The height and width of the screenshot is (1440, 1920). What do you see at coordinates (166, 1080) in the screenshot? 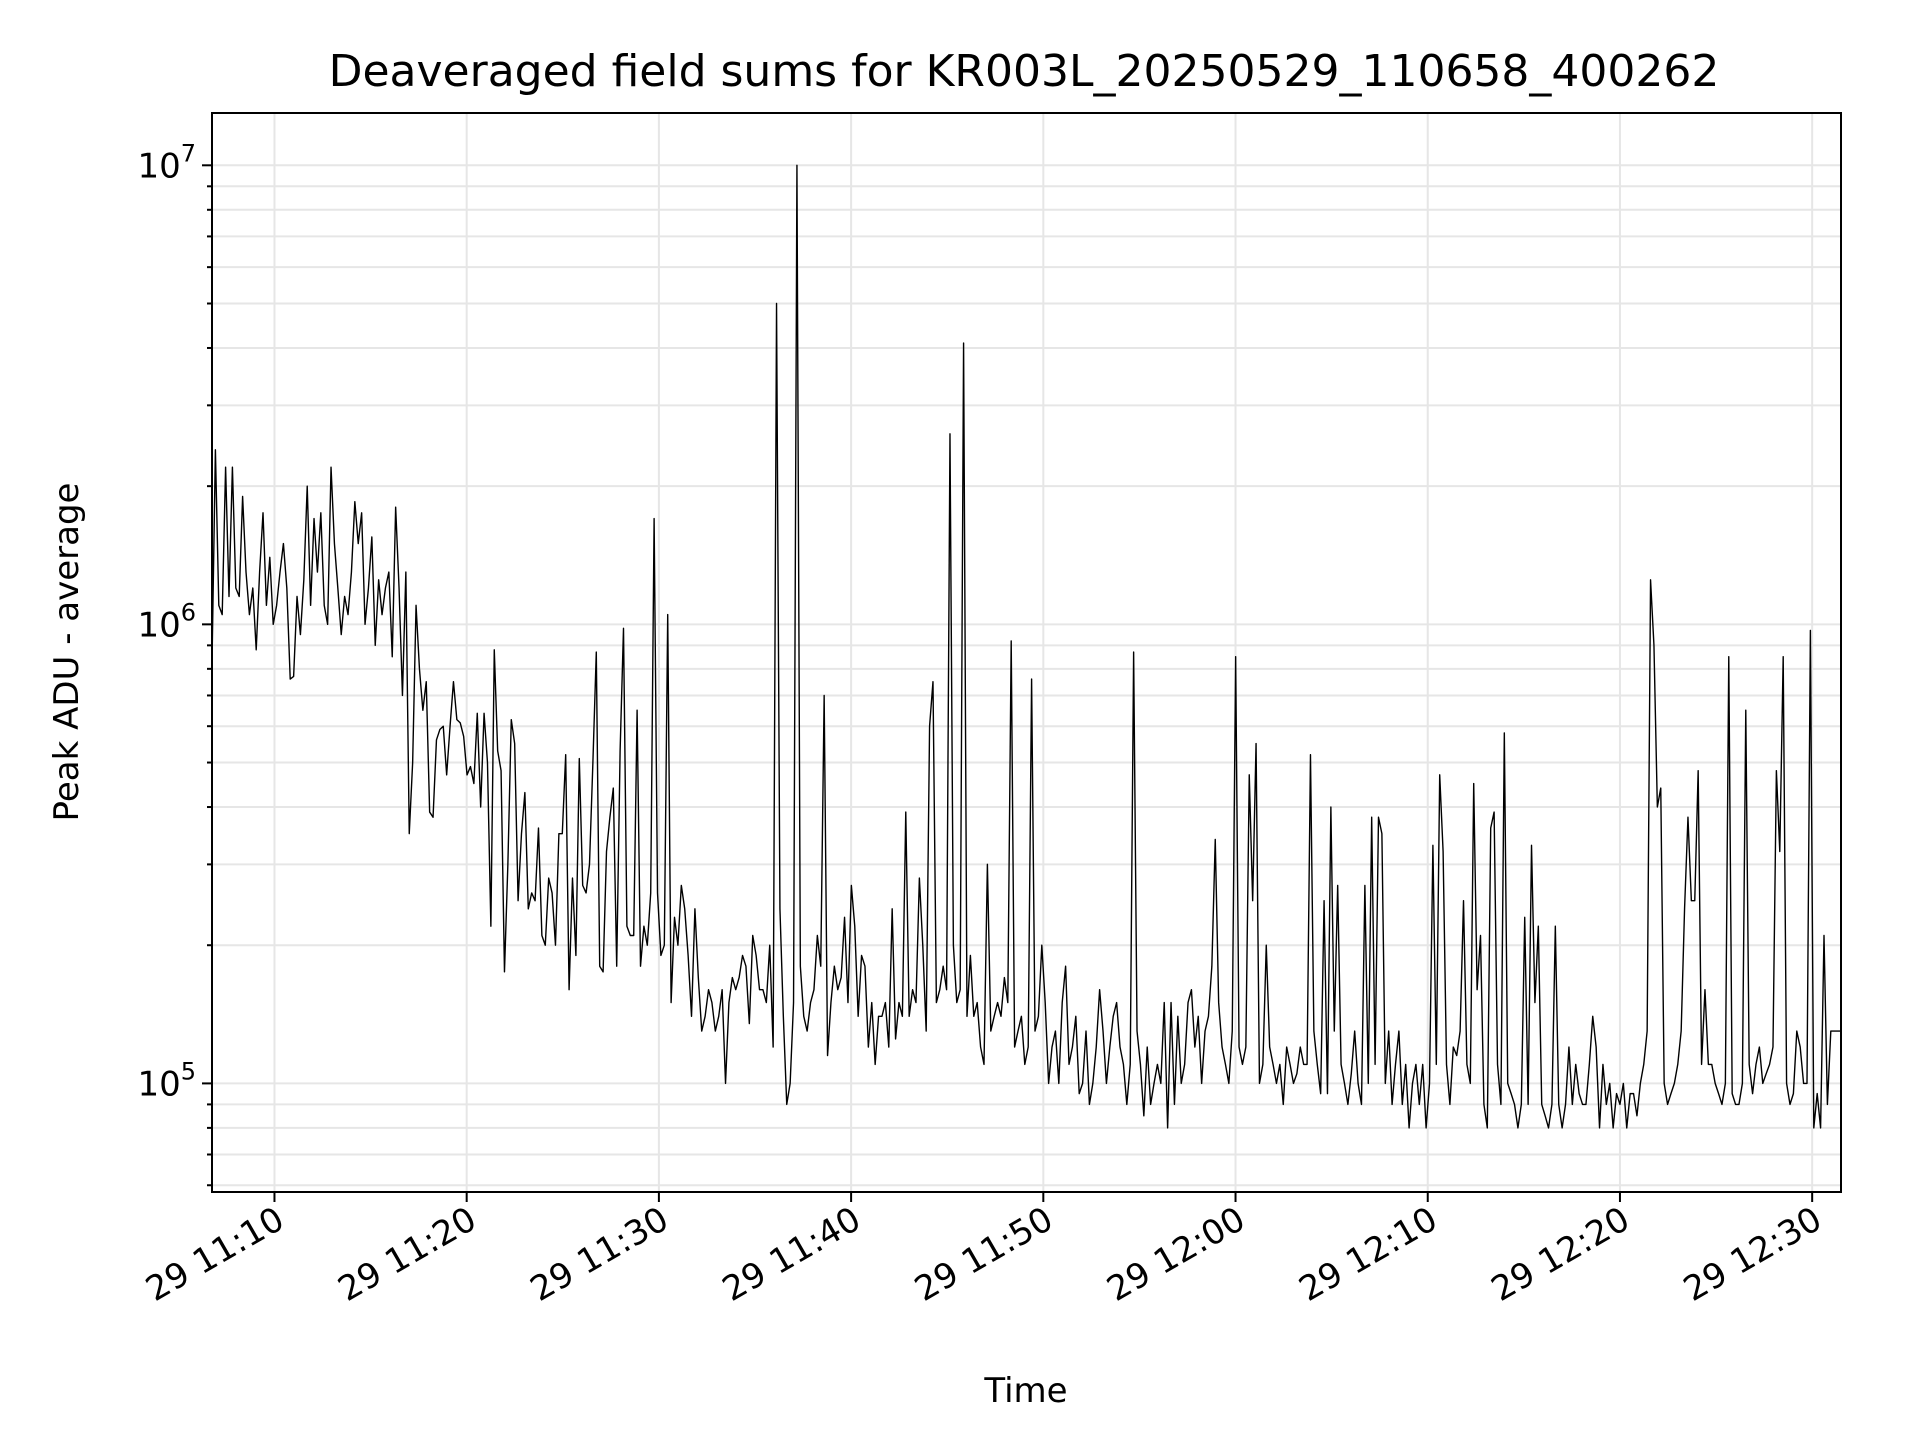
I see `y-tick-label: 10⁵` at bounding box center [166, 1080].